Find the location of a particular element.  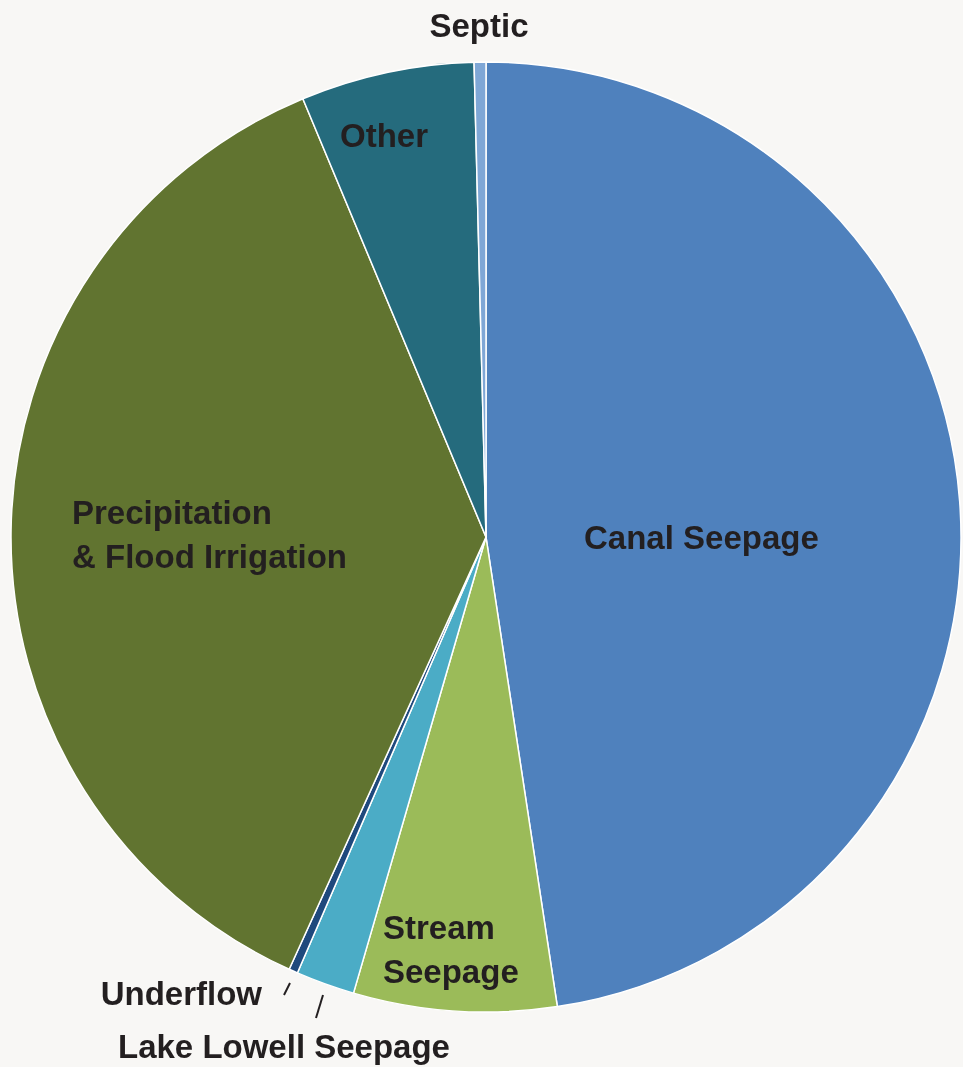

slice-label: Underflow is located at coordinates (181, 993).